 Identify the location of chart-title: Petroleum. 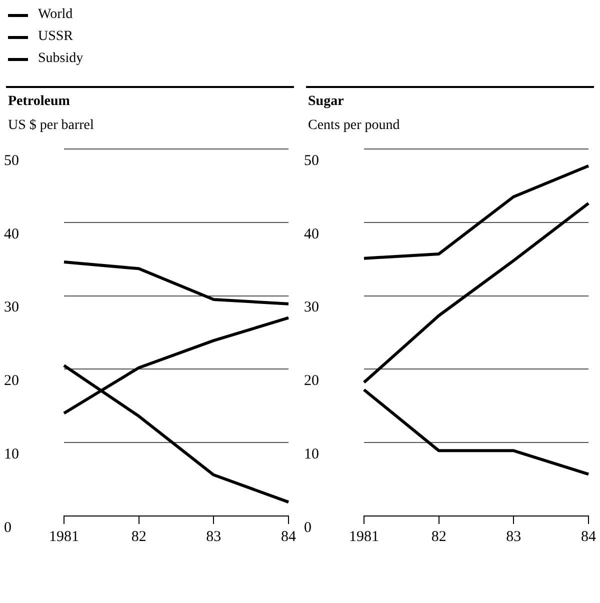
(39, 102).